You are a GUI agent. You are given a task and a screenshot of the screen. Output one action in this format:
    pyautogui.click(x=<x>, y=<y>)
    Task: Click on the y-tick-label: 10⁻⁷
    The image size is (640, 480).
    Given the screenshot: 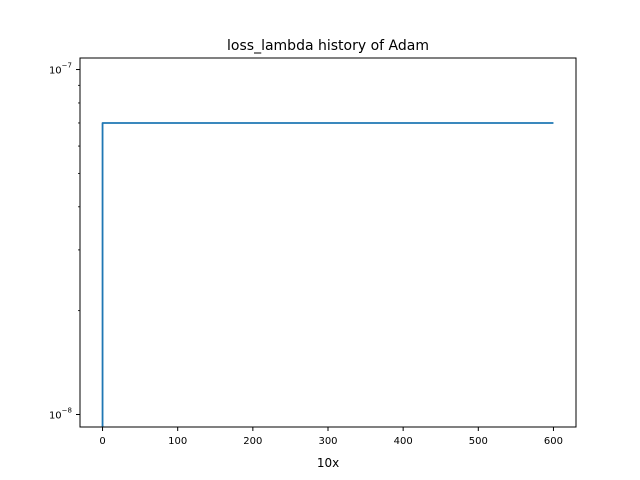 What is the action you would take?
    pyautogui.click(x=60, y=69)
    